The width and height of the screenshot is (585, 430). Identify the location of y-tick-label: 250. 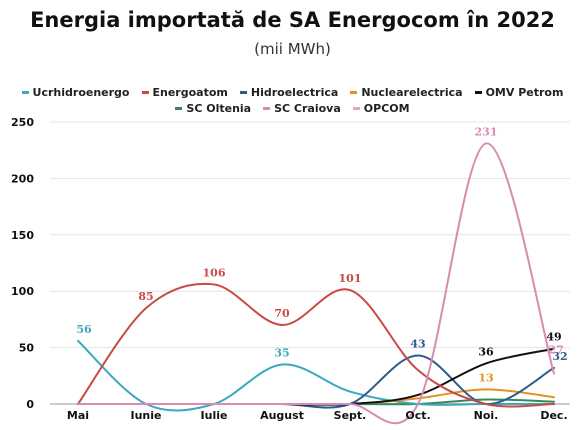
(22, 122).